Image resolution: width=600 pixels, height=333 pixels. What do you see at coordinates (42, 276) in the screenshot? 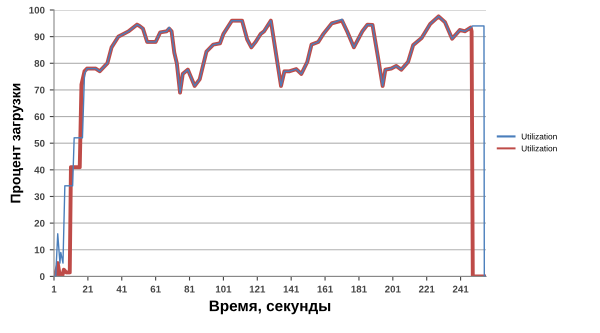
I see `y-tick-label: 0` at bounding box center [42, 276].